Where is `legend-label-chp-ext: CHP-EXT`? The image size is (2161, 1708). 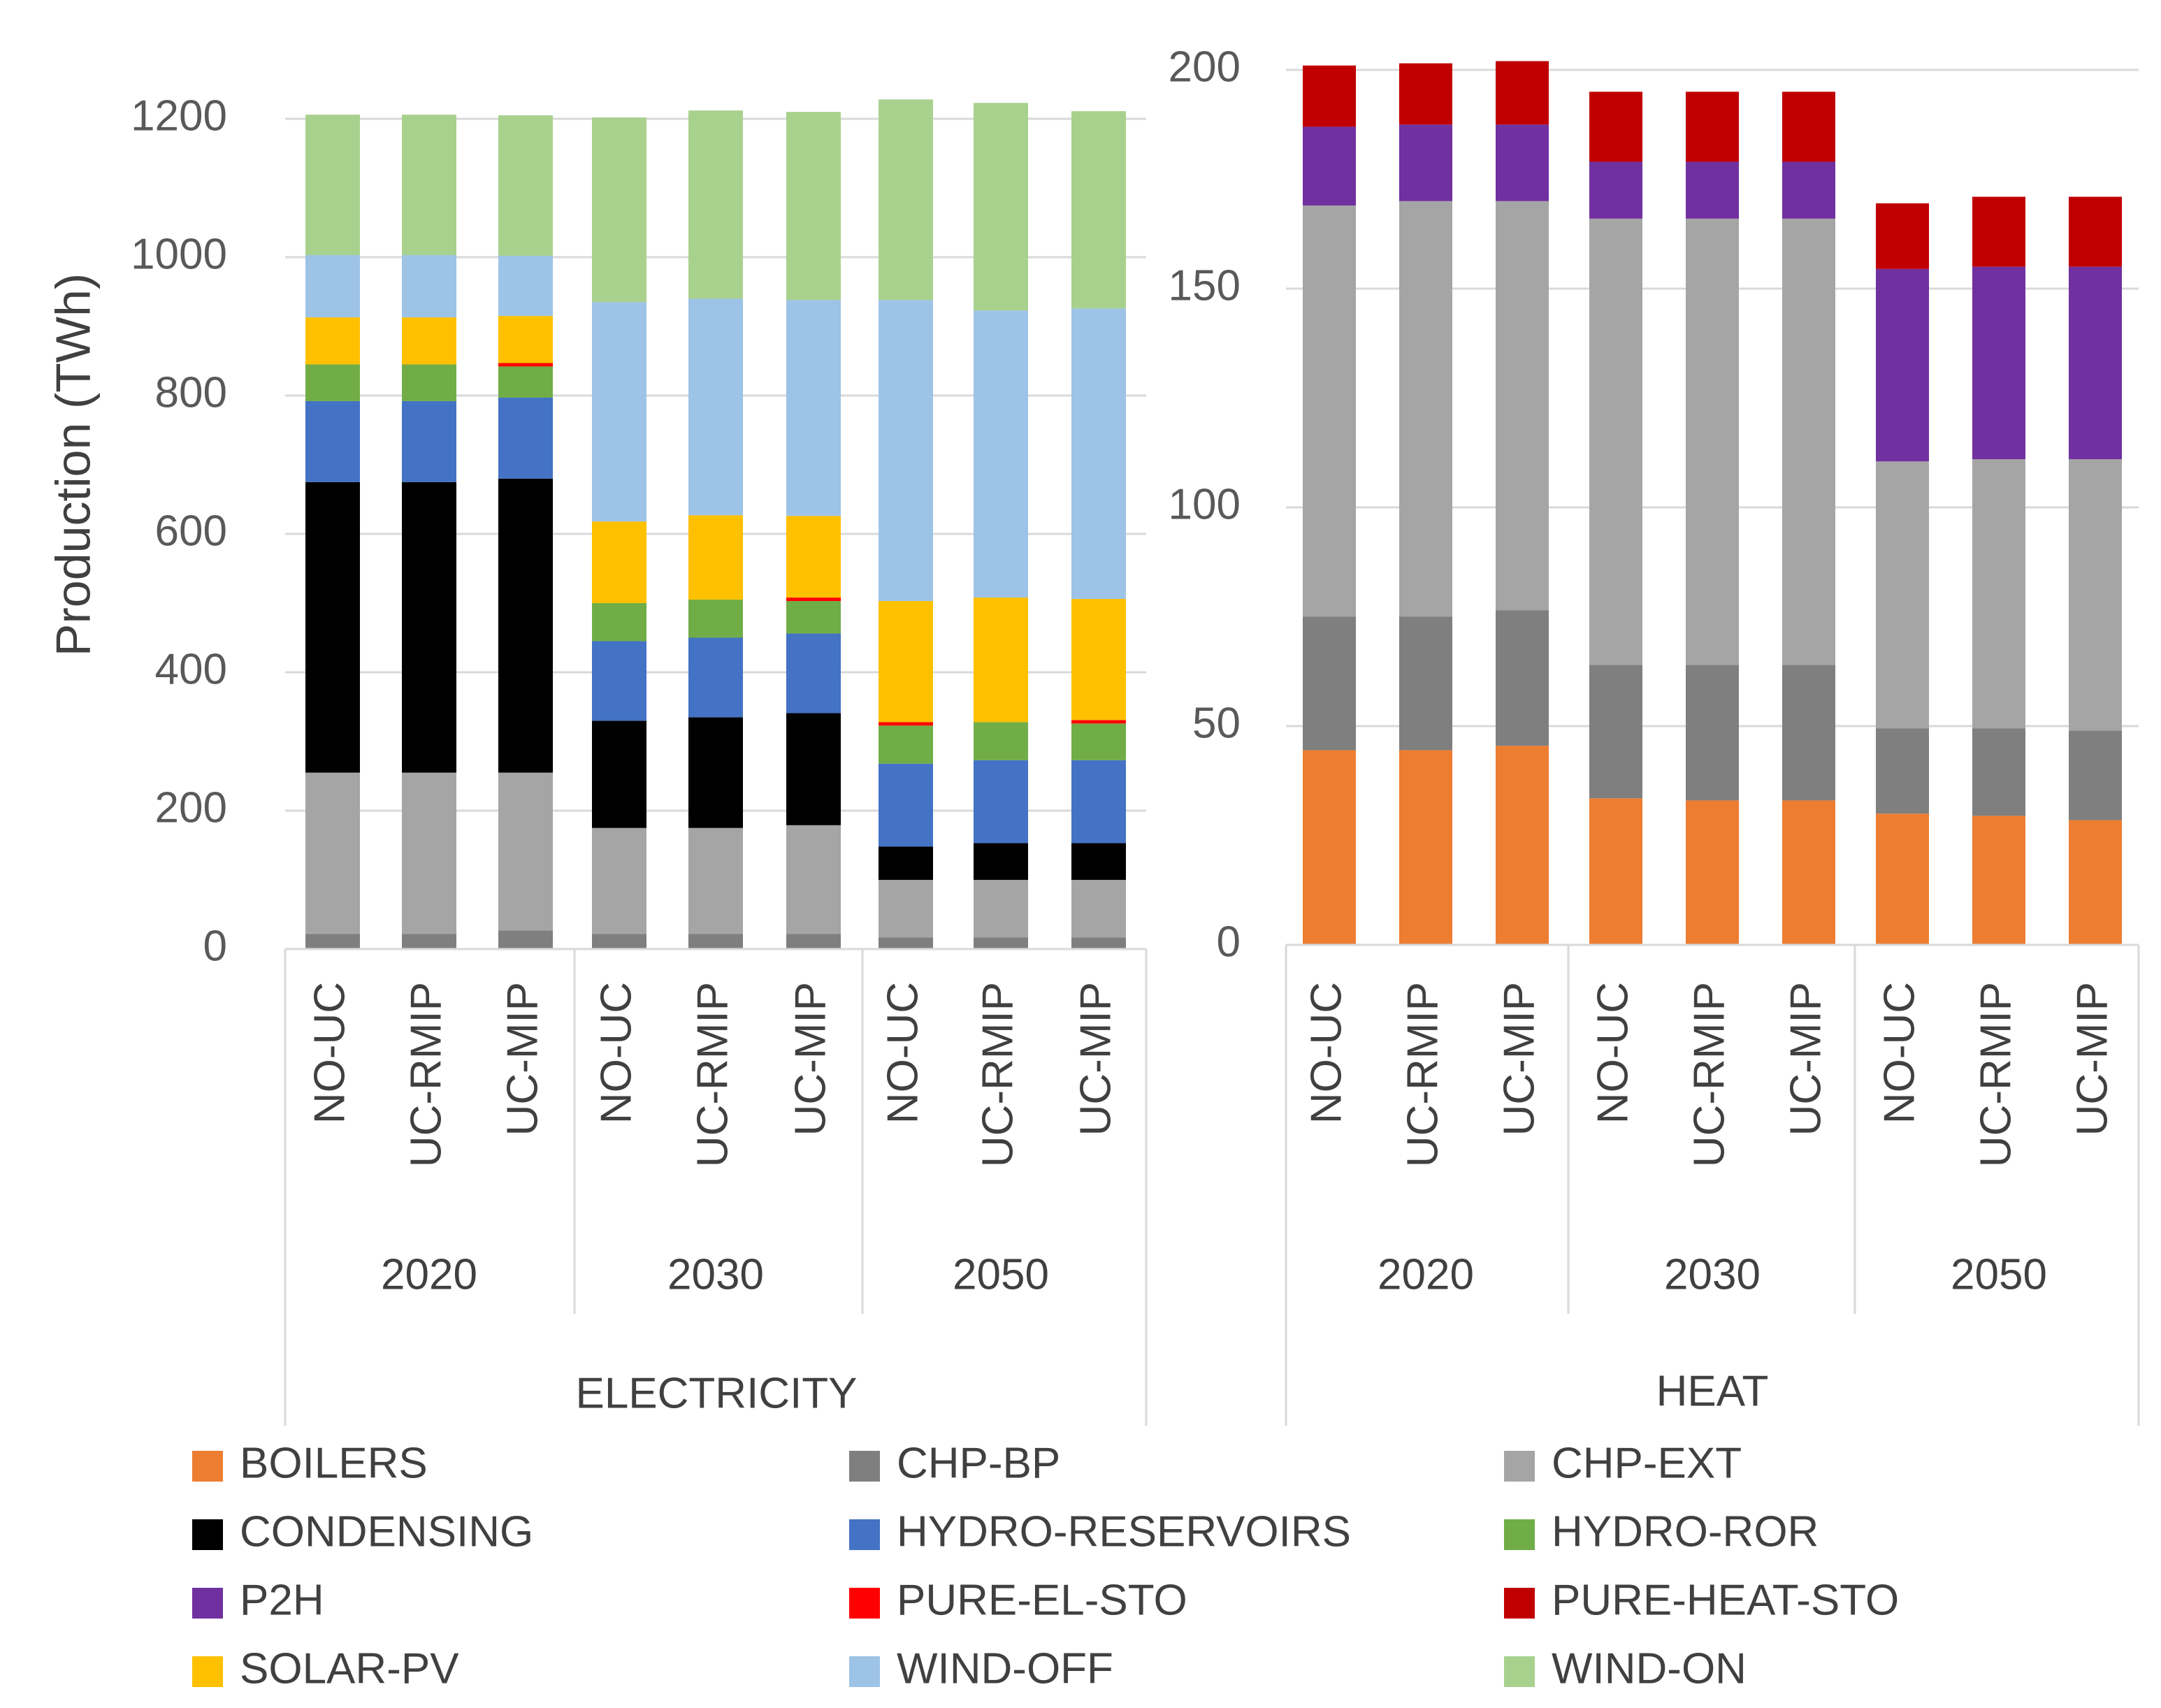
legend-label-chp-ext: CHP-EXT is located at coordinates (1647, 1463).